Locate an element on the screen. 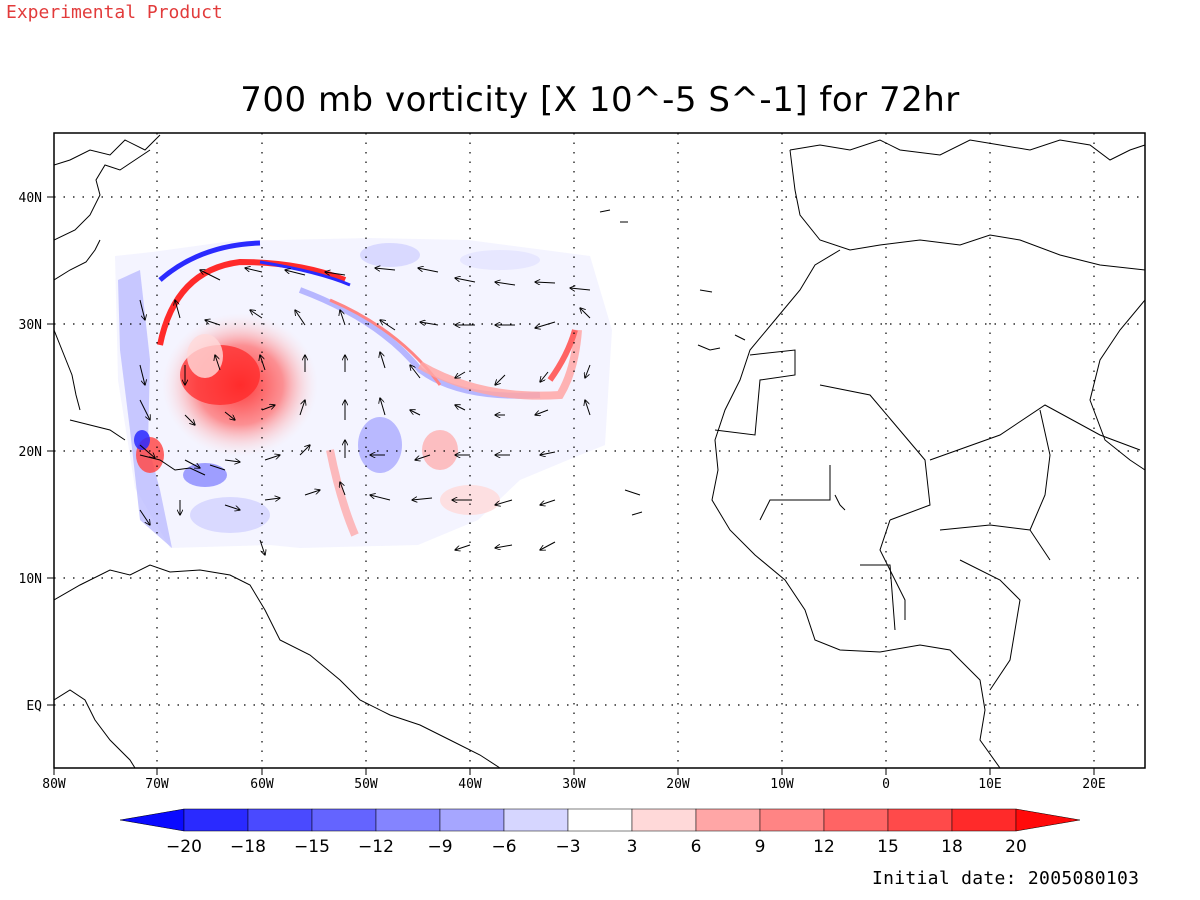  colorbar-label: −18 is located at coordinates (248, 847).